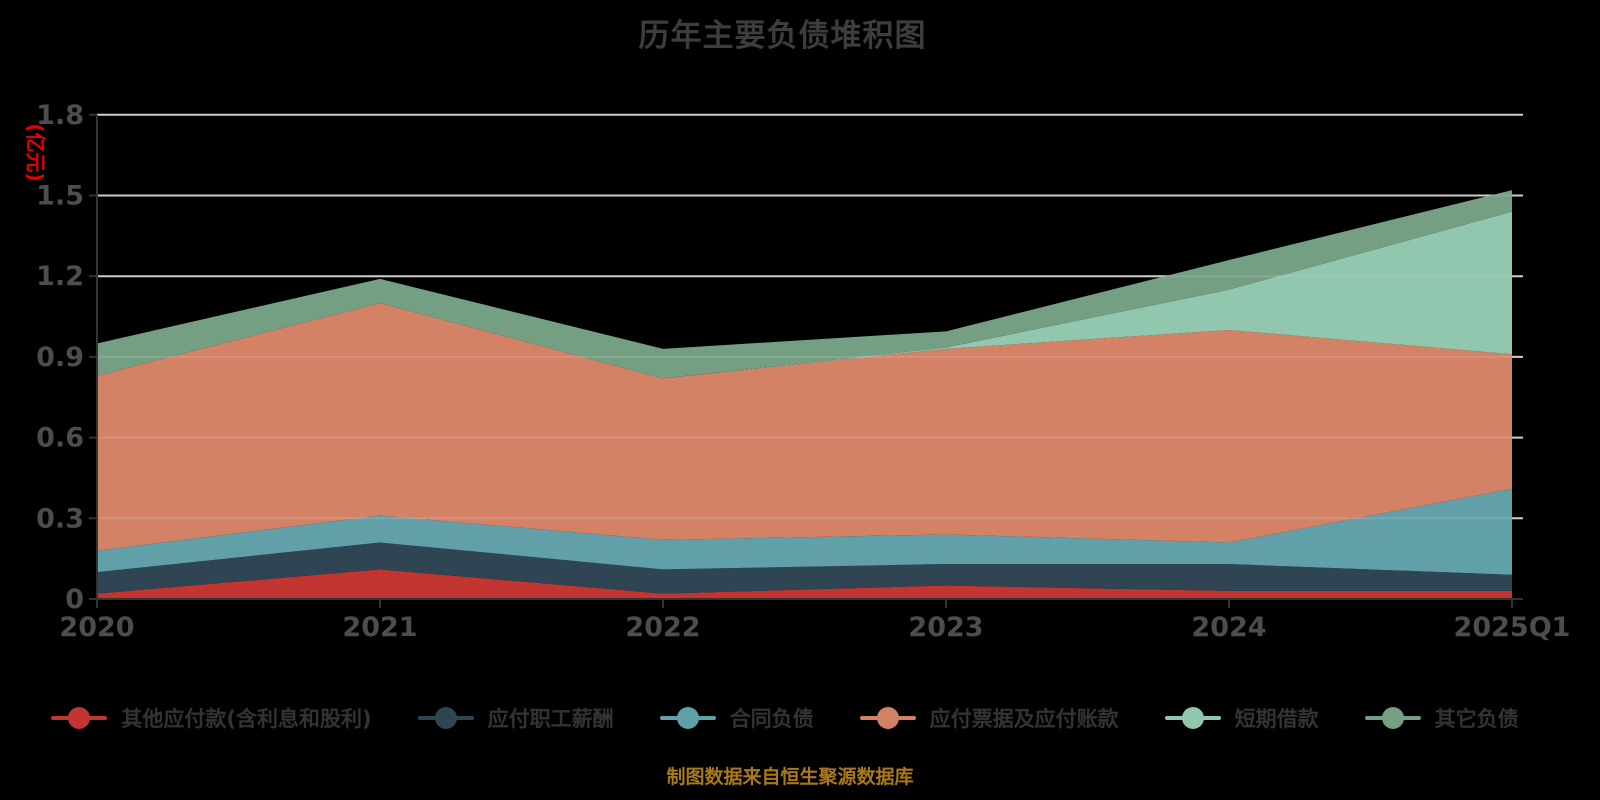  What do you see at coordinates (782, 36) in the screenshot?
I see `chart-title: 历年主要负债堆积图` at bounding box center [782, 36].